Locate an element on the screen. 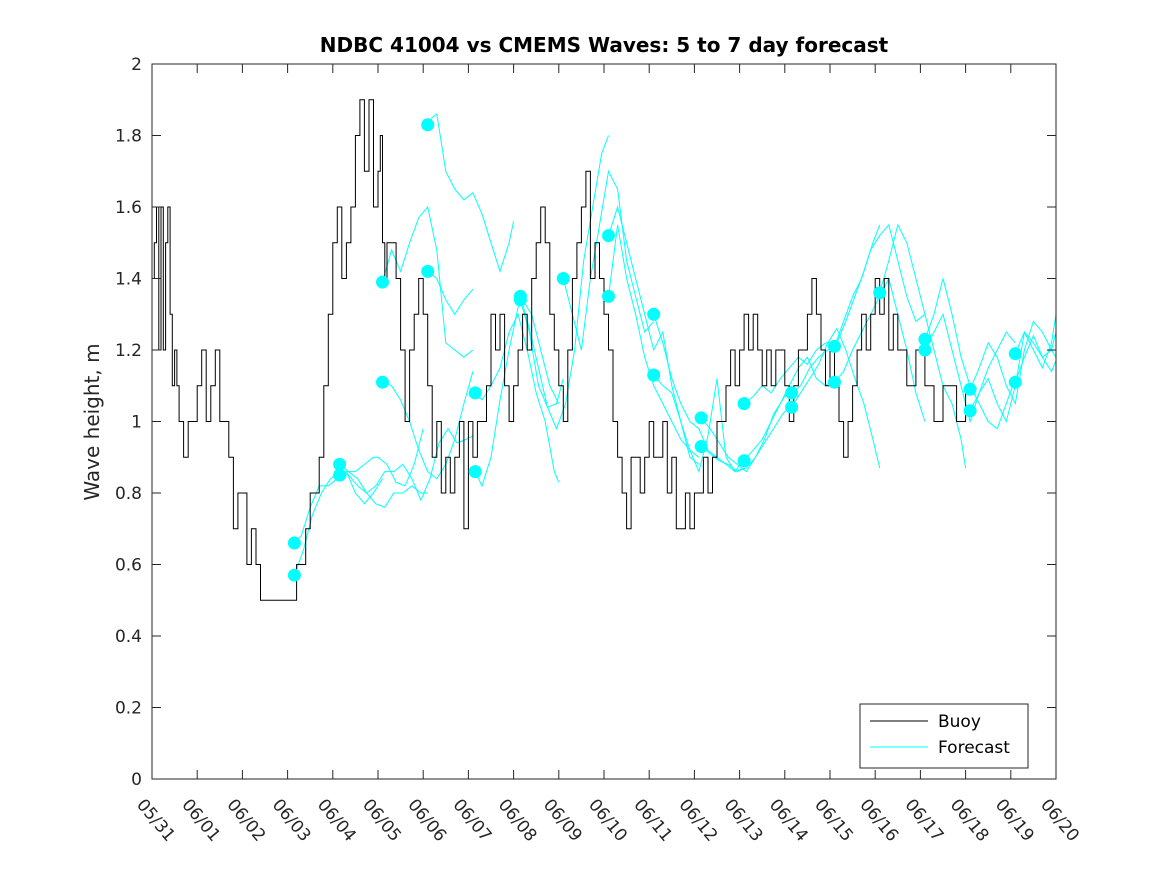  x-tick-label: 06/13 is located at coordinates (743, 820).